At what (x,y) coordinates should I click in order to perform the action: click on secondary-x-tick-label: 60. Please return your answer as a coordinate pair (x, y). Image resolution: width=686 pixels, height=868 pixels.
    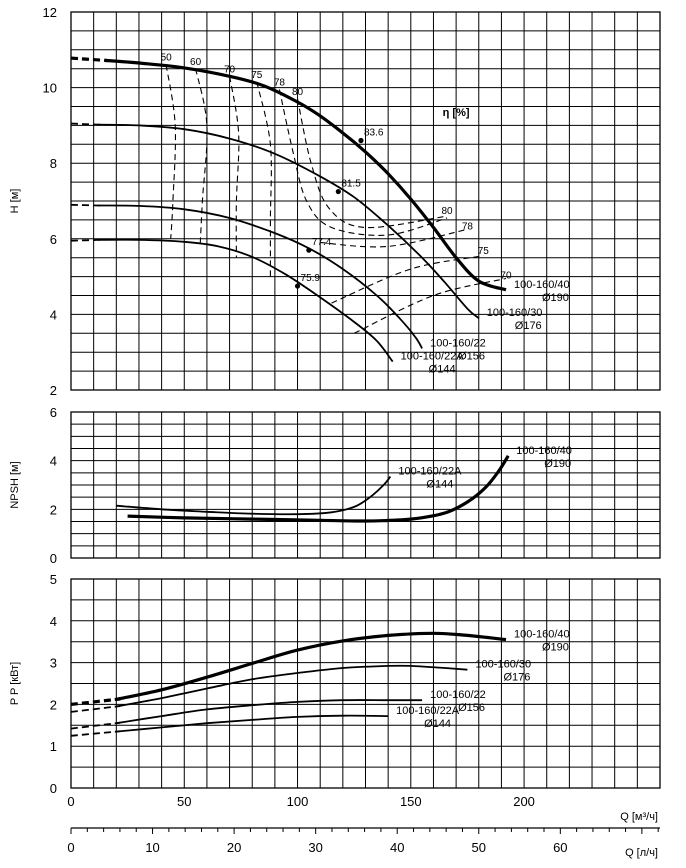
    Looking at the image, I should click on (560, 847).